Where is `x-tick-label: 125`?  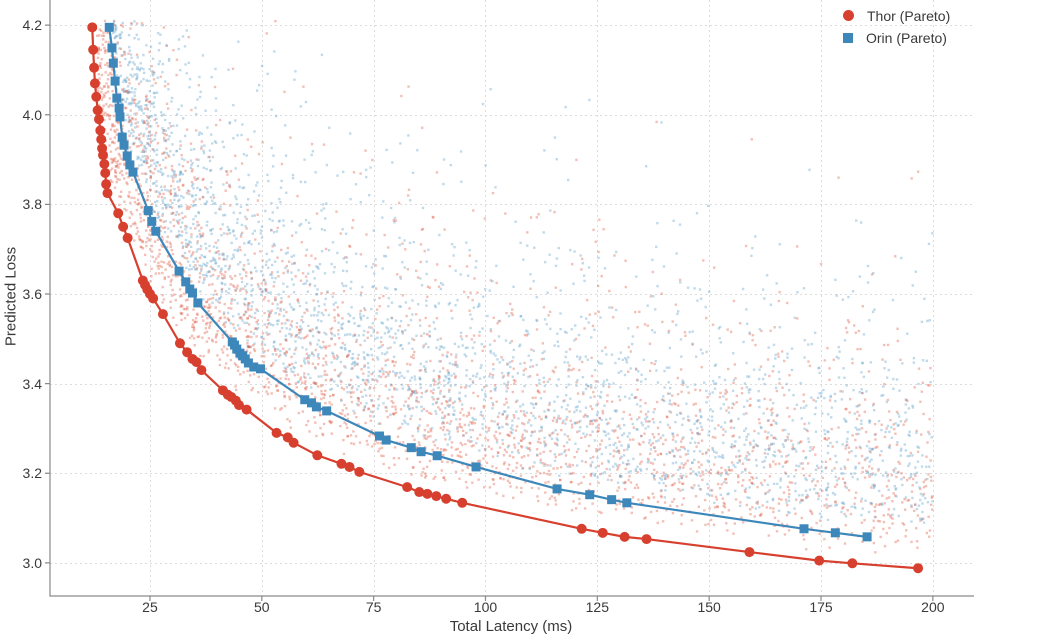 x-tick-label: 125 is located at coordinates (597, 607).